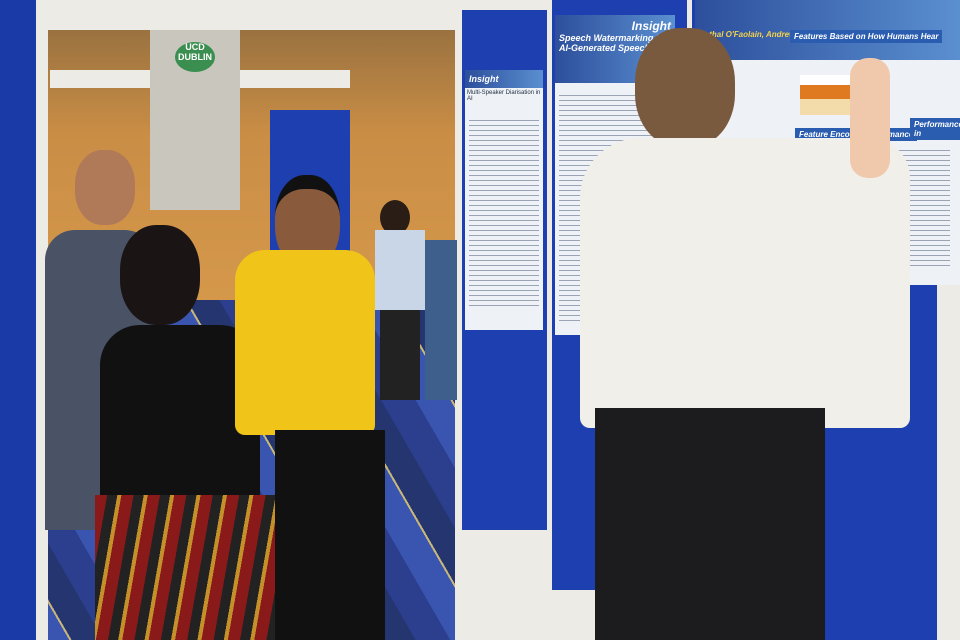 This screenshot has height=640, width=960. What do you see at coordinates (866, 36) in the screenshot?
I see `section-heading: Features Based on How Humans Hear` at bounding box center [866, 36].